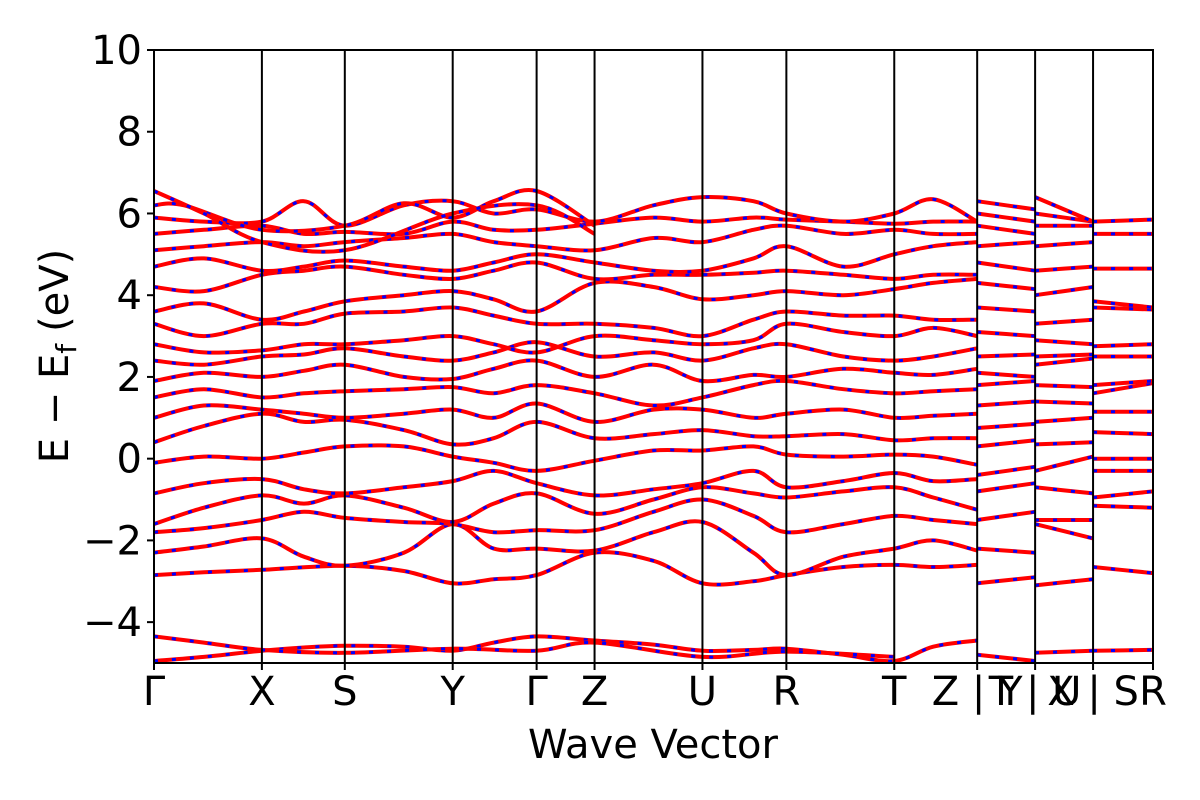  Describe the element at coordinates (566, 483) in the screenshot. I see `band-6-segment-0-spin-up` at that location.